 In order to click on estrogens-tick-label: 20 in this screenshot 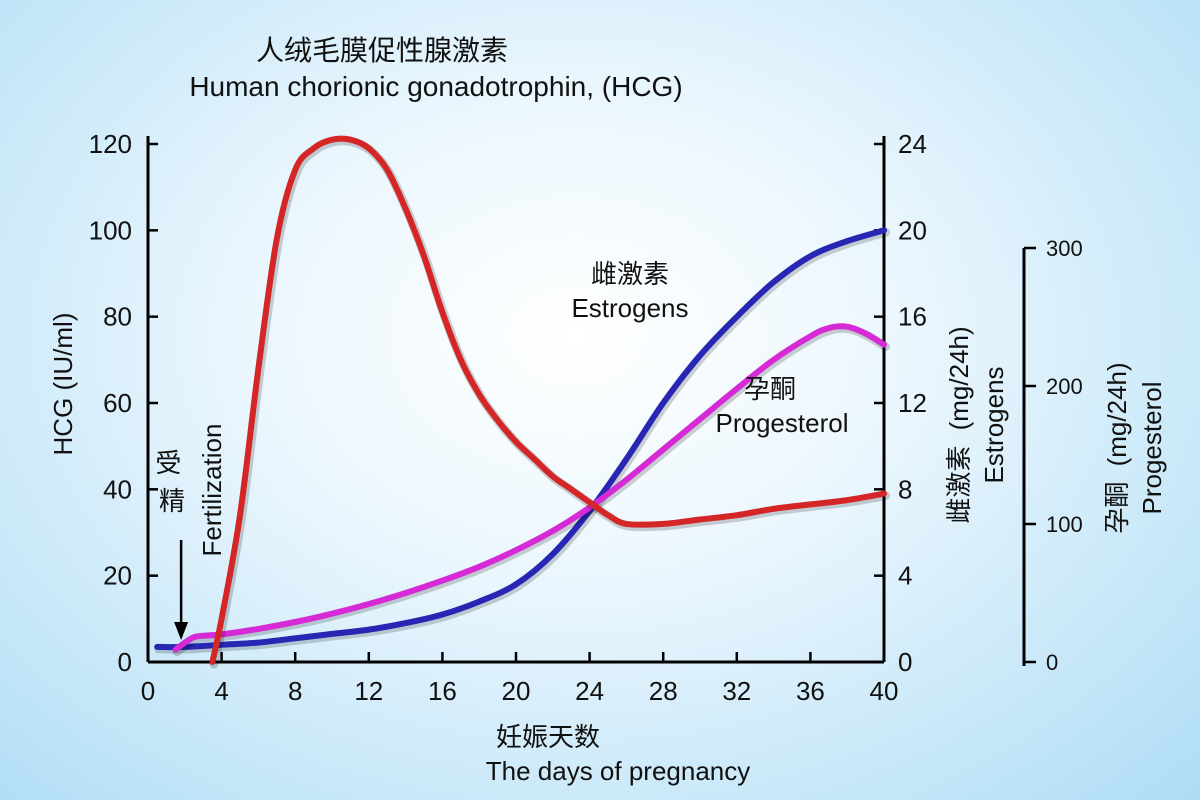, I will do `click(912, 230)`.